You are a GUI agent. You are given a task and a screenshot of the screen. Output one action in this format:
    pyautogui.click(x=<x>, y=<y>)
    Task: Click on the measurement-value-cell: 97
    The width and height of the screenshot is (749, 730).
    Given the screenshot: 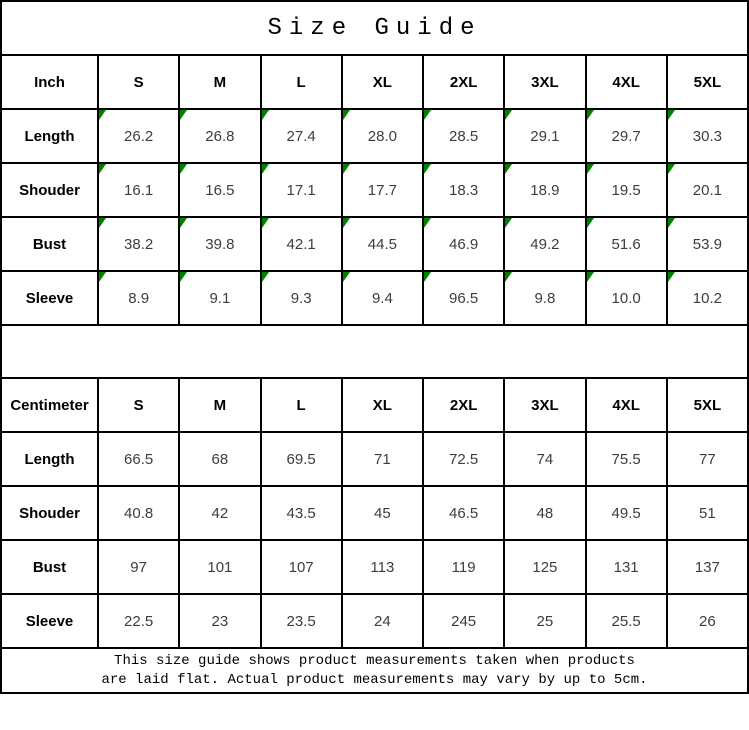 What is the action you would take?
    pyautogui.click(x=138, y=567)
    